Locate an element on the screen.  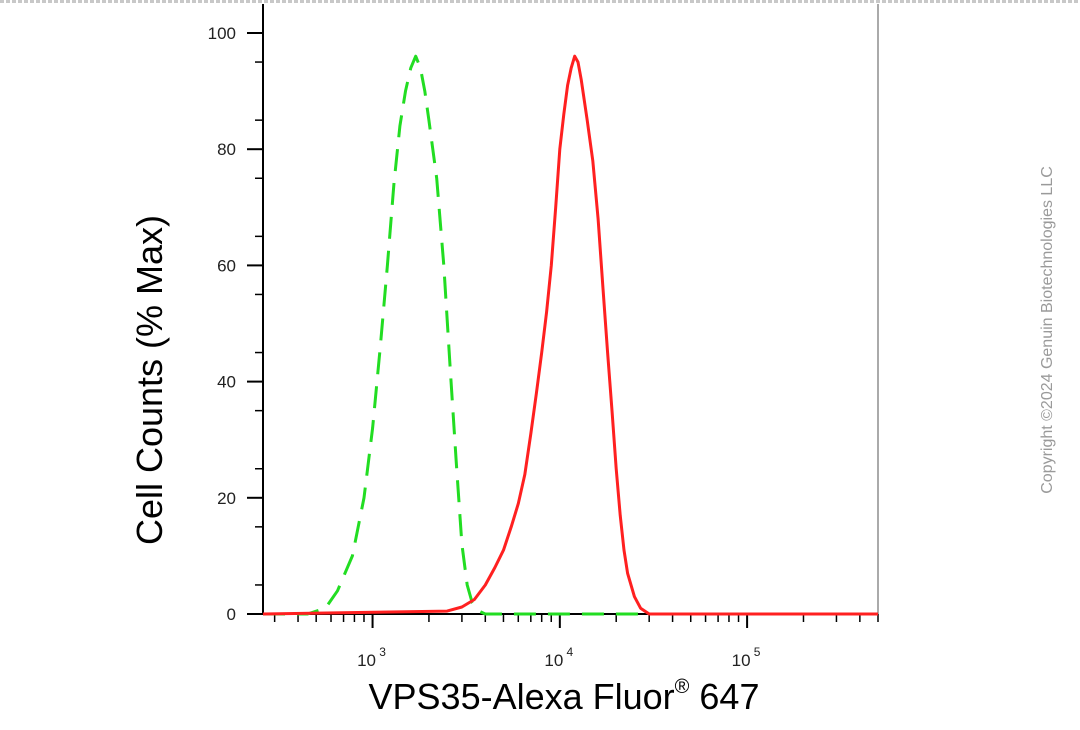
x-ticks: 10 3 10 4 10 5 is located at coordinates (576, 642).